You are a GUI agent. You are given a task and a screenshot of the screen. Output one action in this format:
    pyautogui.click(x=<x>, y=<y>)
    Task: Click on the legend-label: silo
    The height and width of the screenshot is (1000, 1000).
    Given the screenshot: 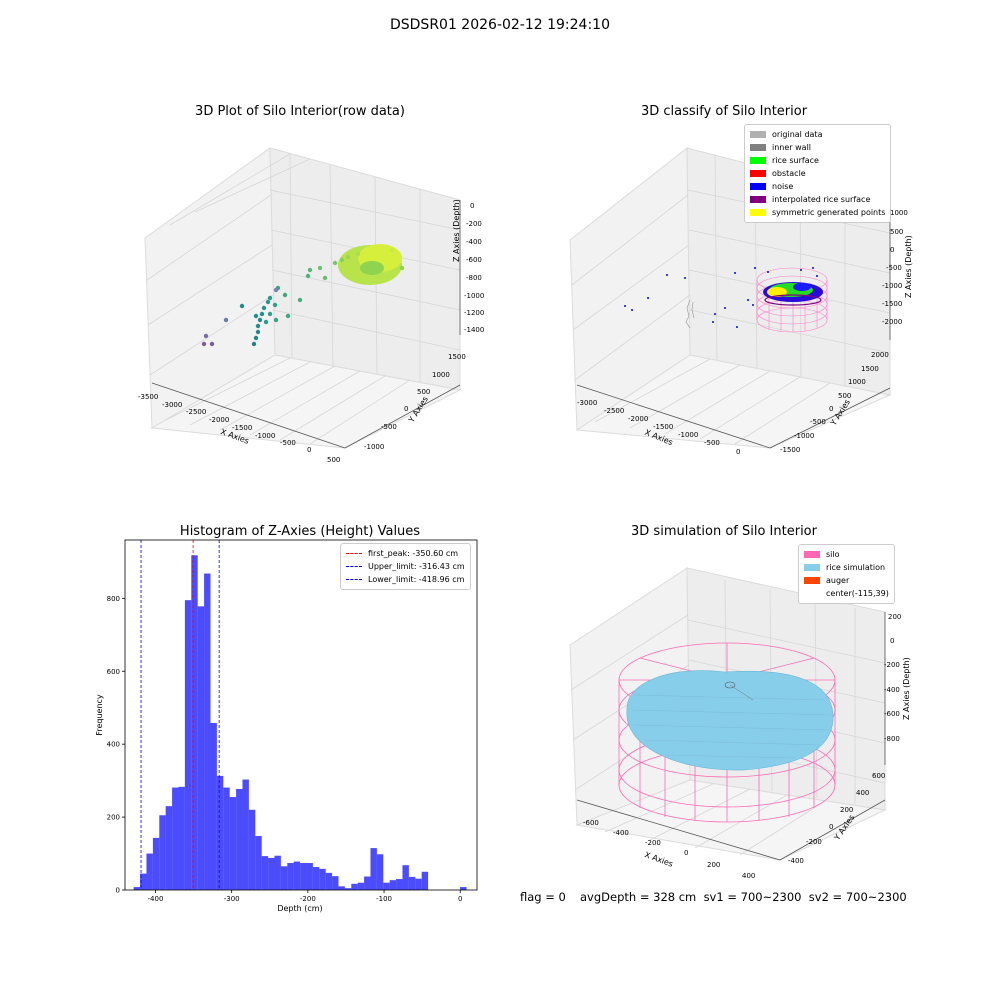 What is the action you would take?
    pyautogui.click(x=833, y=554)
    